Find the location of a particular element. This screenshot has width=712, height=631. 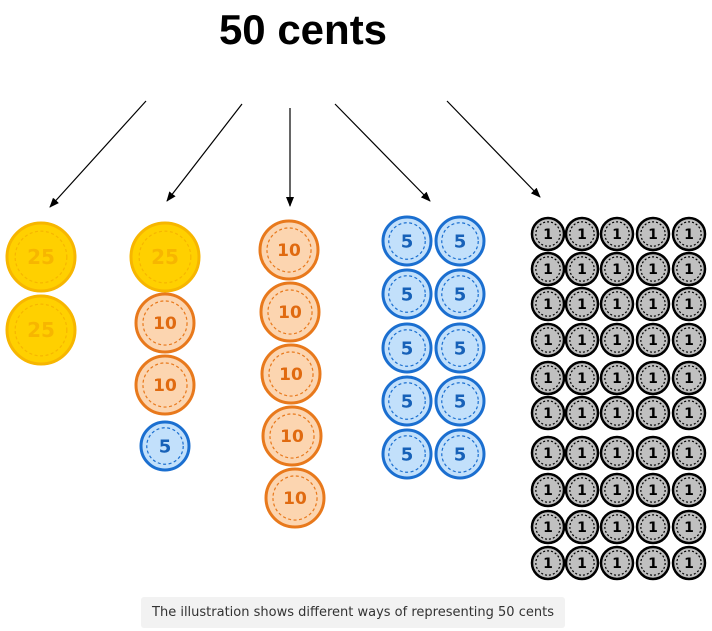

dime-coin-icon: 10 is located at coordinates (295, 498).